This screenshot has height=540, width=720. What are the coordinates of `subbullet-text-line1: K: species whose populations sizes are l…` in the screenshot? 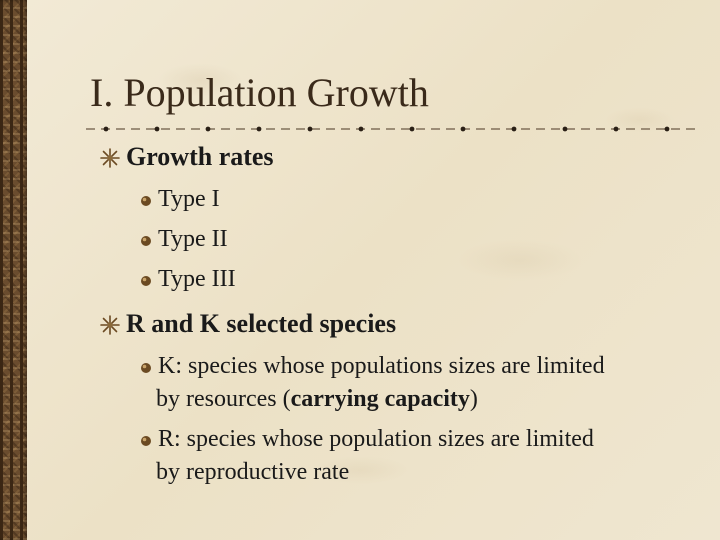 It's located at (381, 366).